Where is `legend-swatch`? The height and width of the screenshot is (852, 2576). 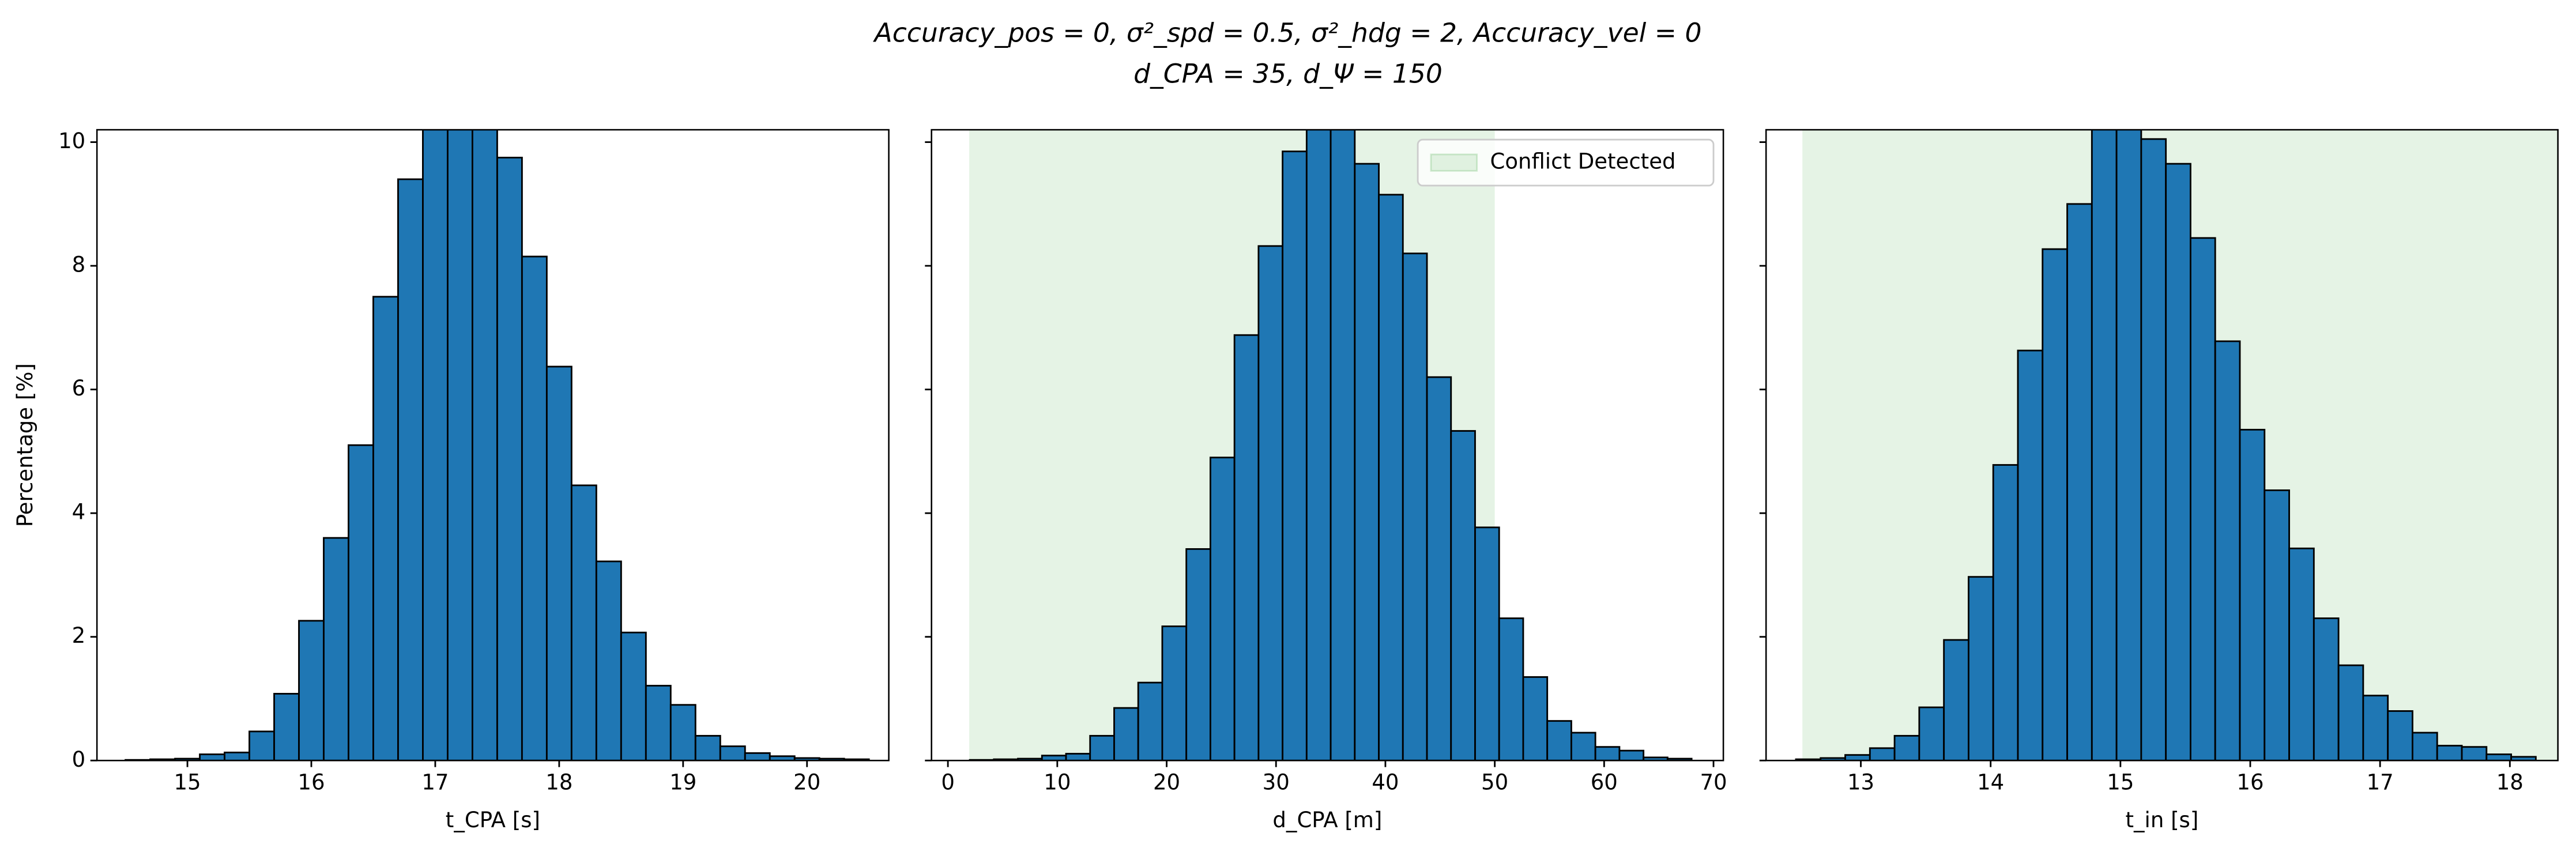 legend-swatch is located at coordinates (1454, 162).